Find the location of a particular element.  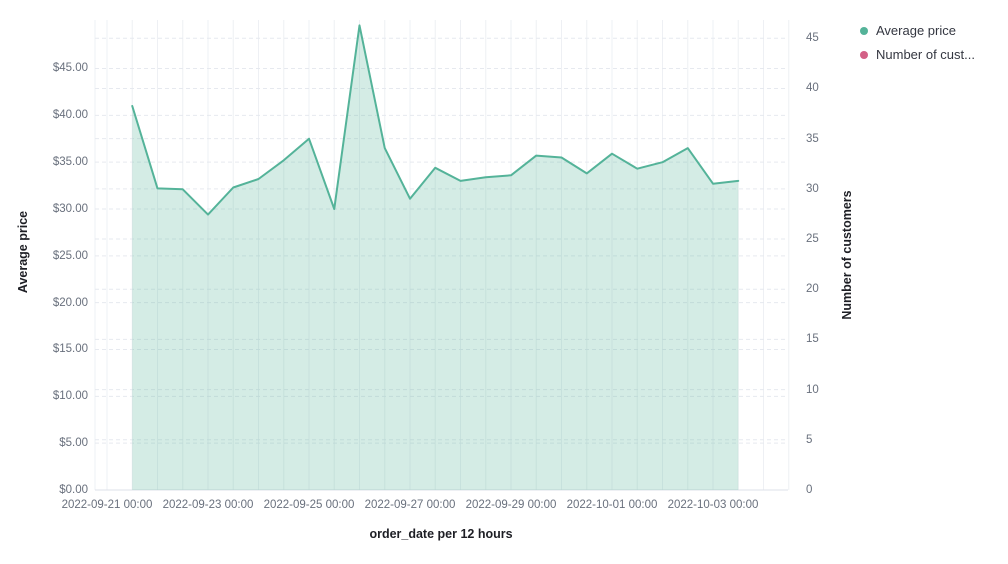

right-axis-tick-label: 45 is located at coordinates (812, 38).